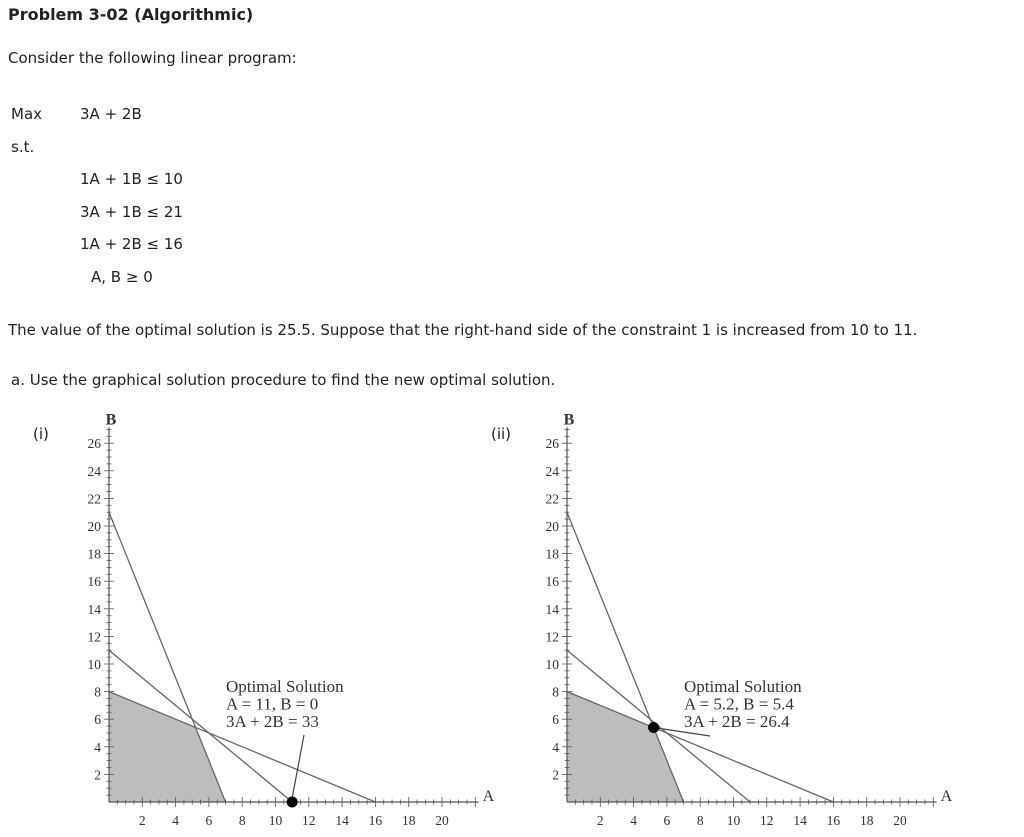 This screenshot has width=1024, height=837. I want to click on optimal-solution-annotation: A = 5.2, B = 5.4, so click(739, 704).